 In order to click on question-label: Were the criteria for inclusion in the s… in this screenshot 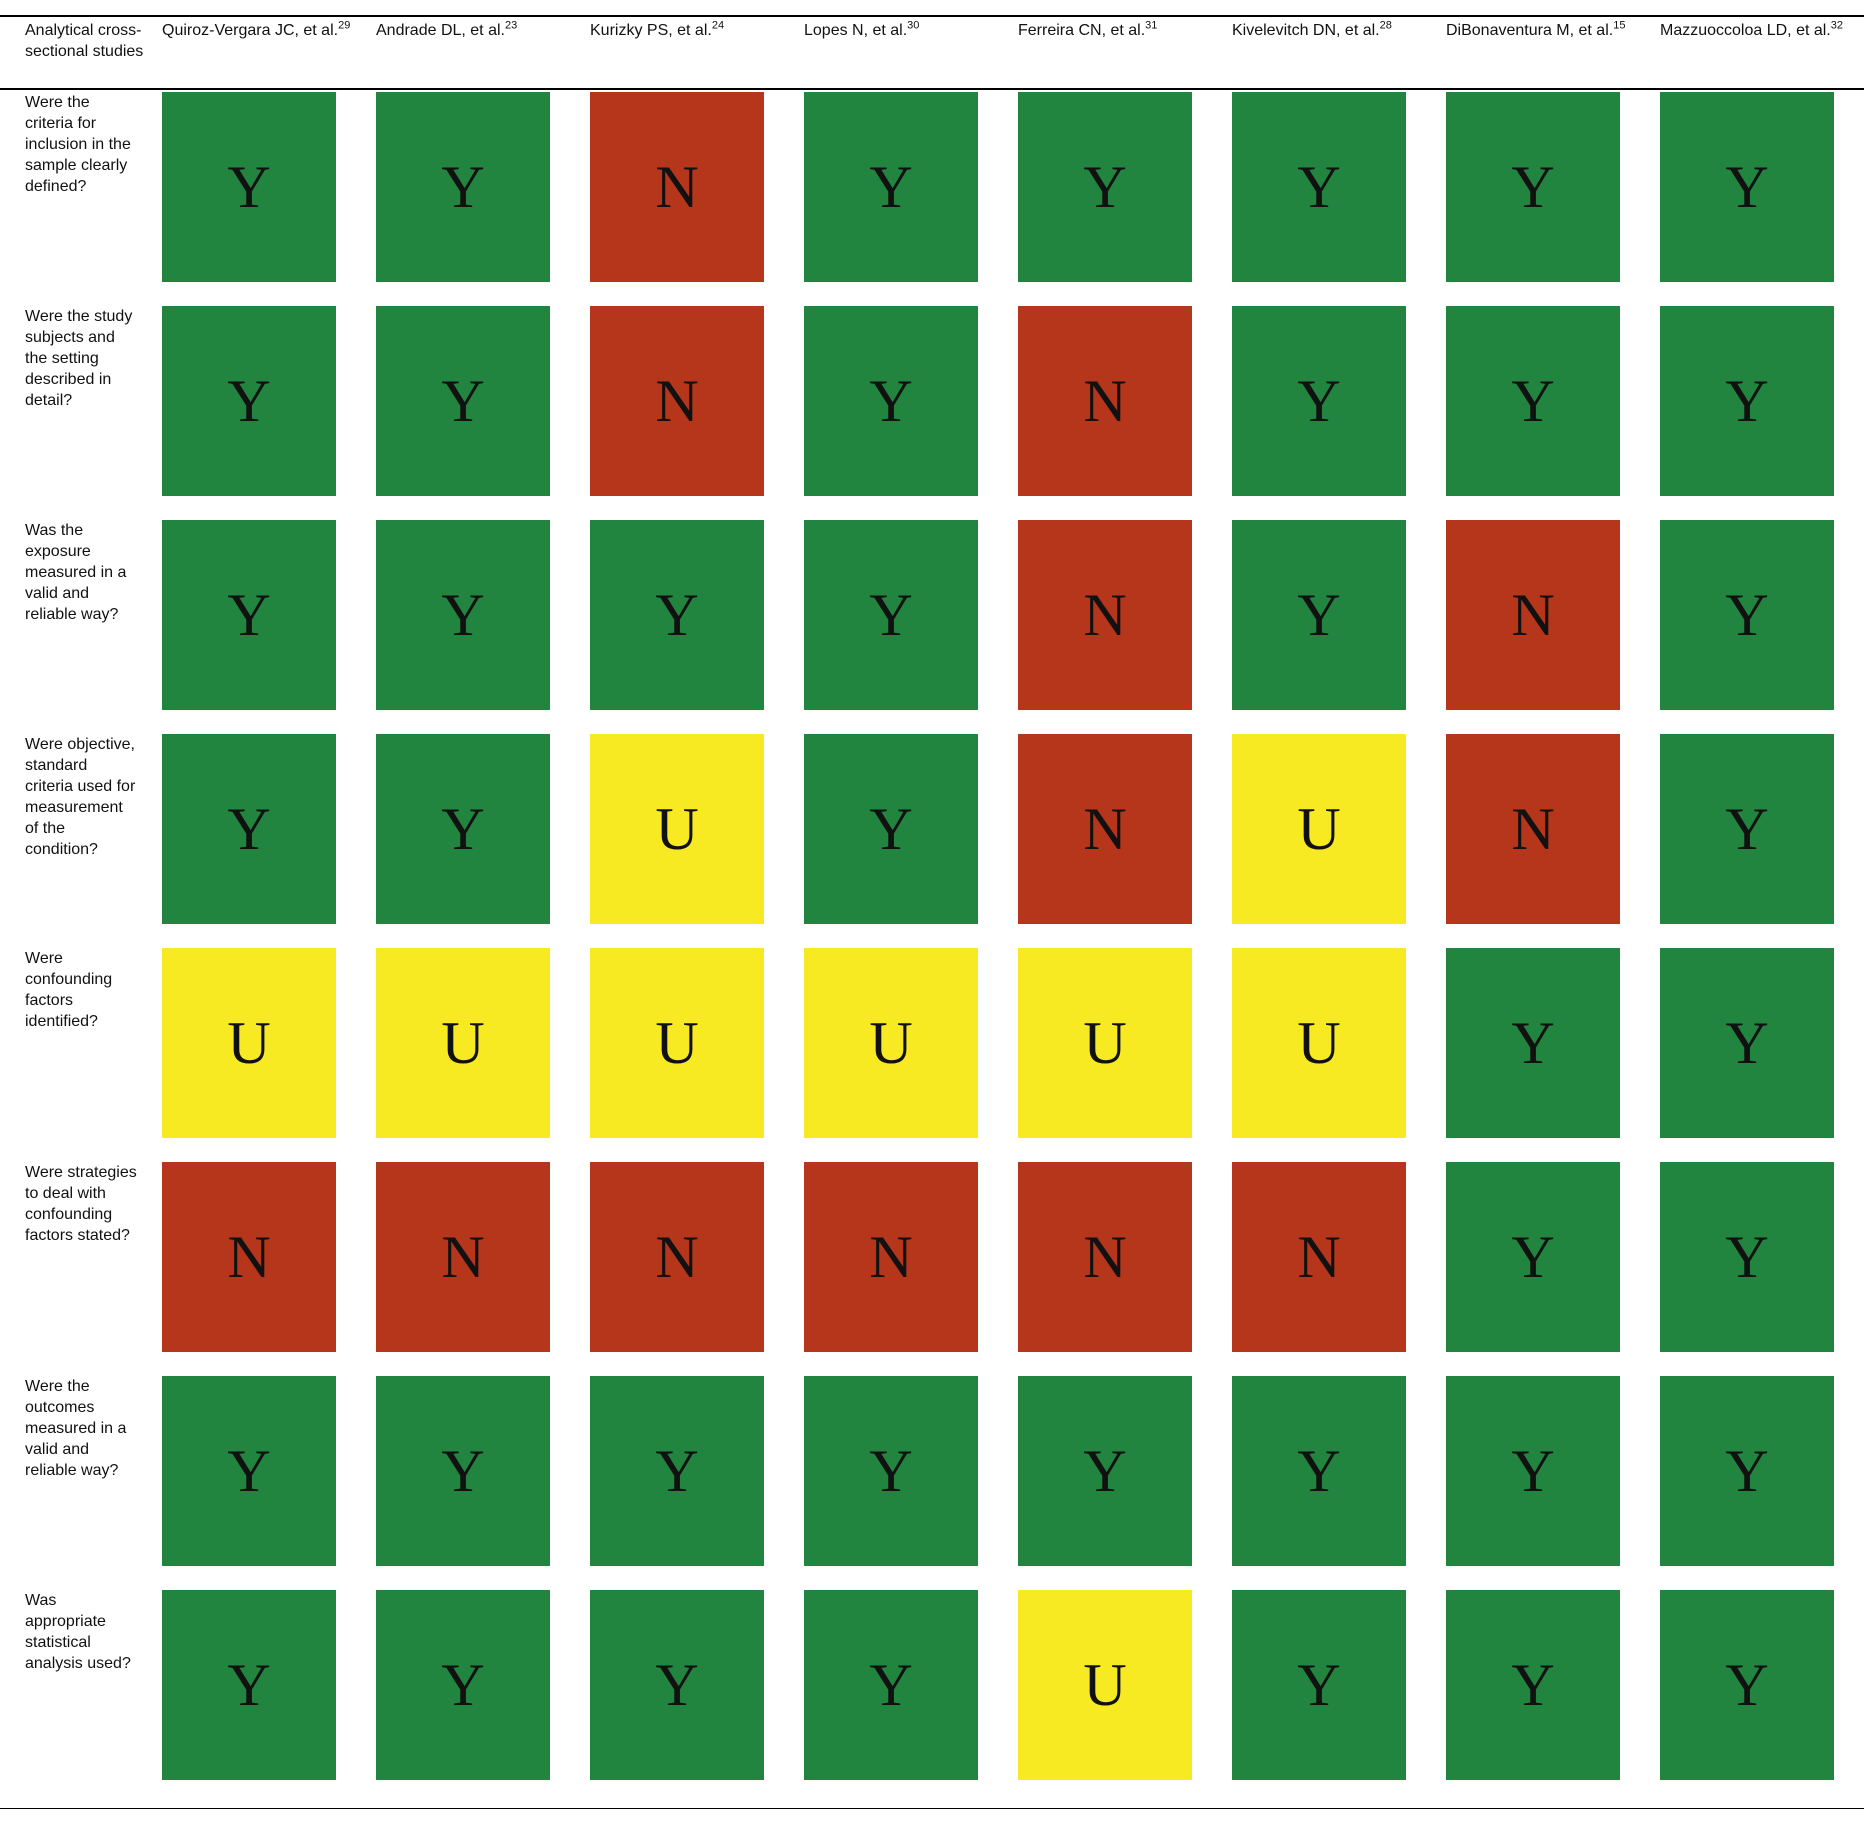, I will do `click(78, 144)`.